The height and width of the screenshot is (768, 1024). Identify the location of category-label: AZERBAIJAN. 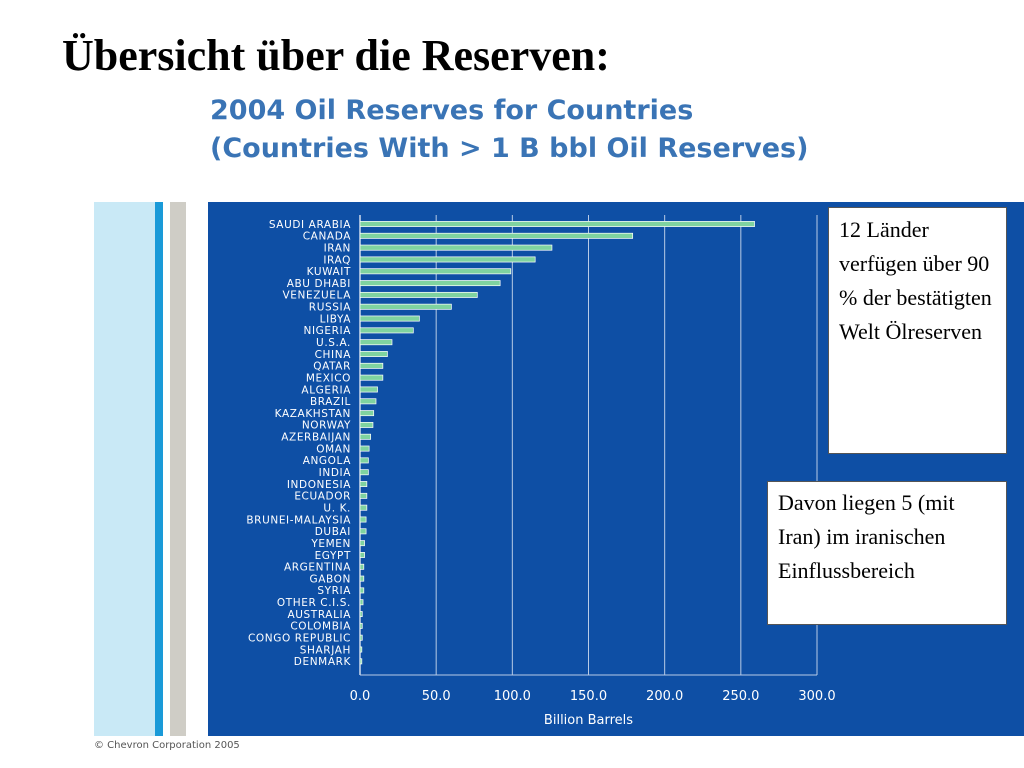
(316, 438).